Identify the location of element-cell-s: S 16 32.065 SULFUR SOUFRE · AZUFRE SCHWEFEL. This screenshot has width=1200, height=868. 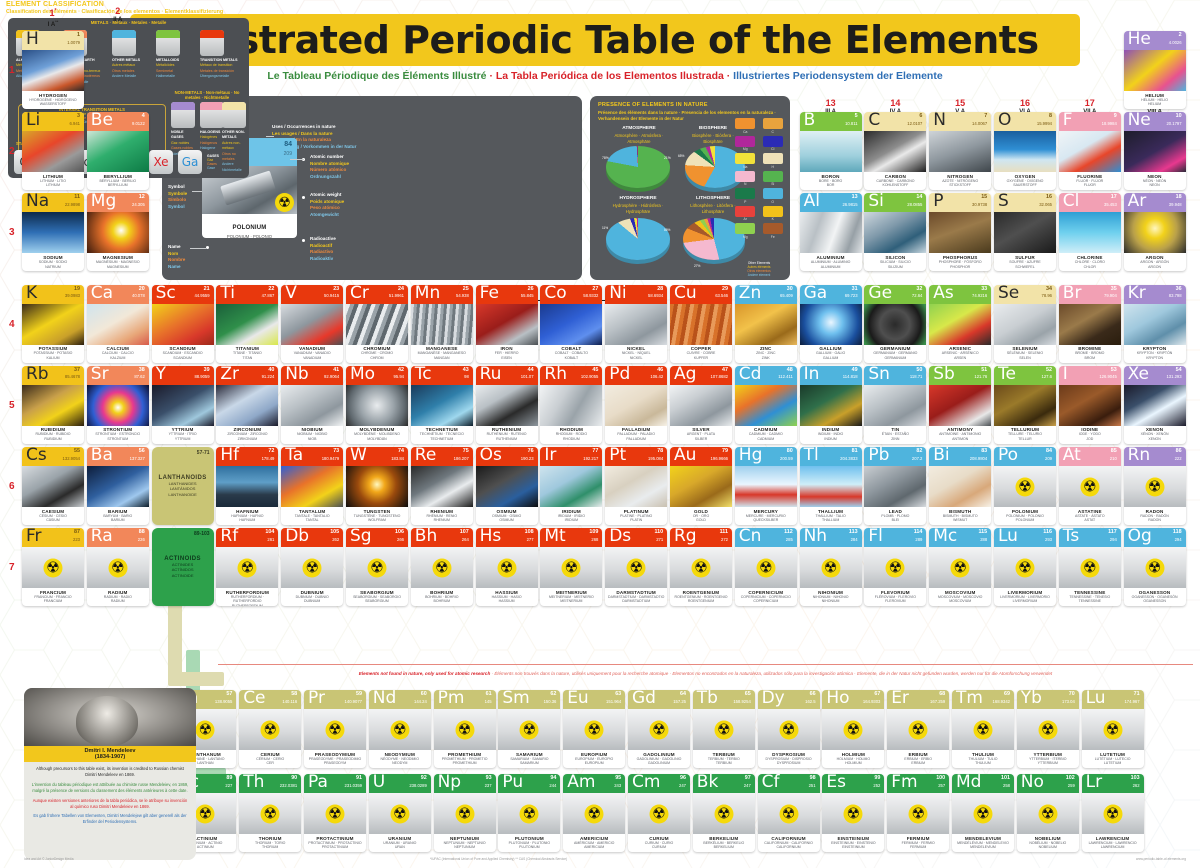
(1025, 232).